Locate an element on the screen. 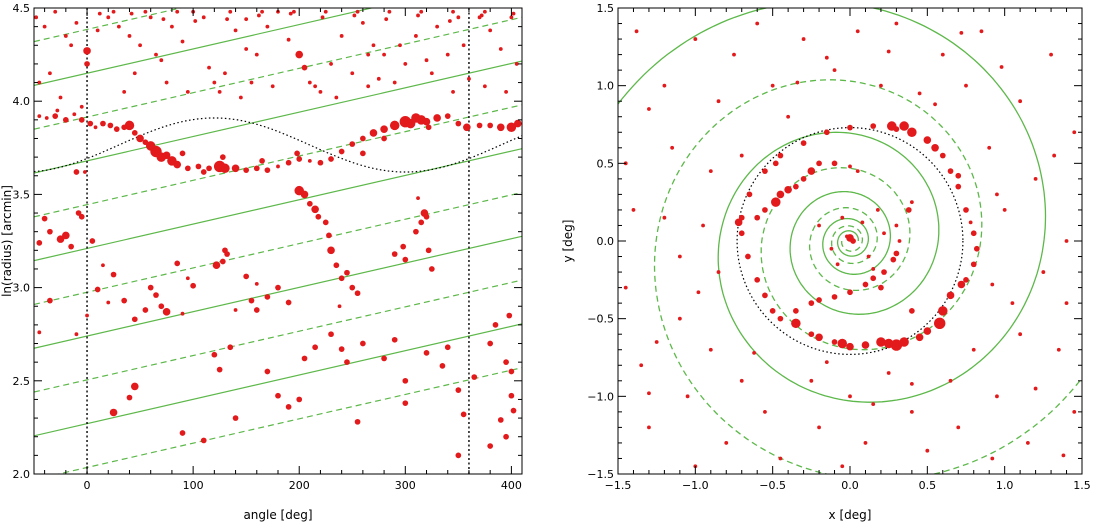 The image size is (1100, 524). y-tick-label: −1.0 is located at coordinates (600, 396).